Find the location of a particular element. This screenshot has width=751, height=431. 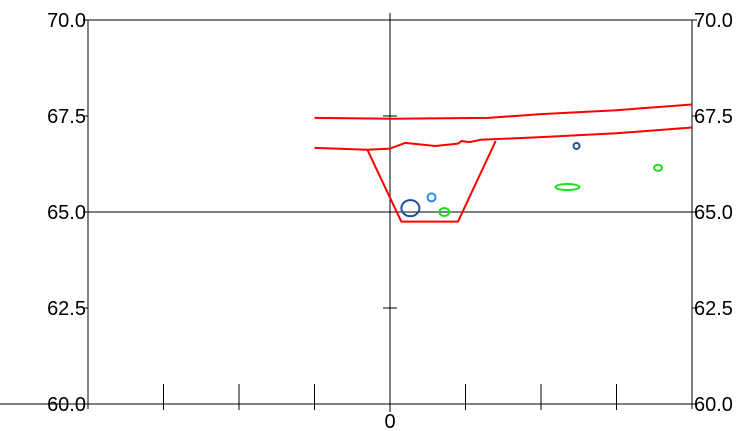

data-markers is located at coordinates (532, 179).